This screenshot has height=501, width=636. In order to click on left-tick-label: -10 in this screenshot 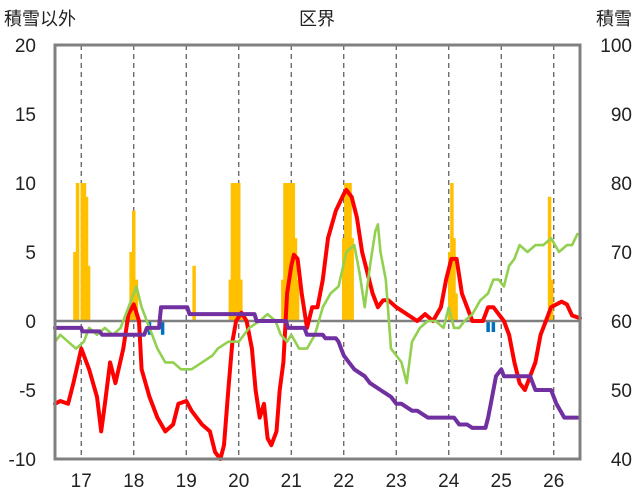, I will do `click(22, 460)`.